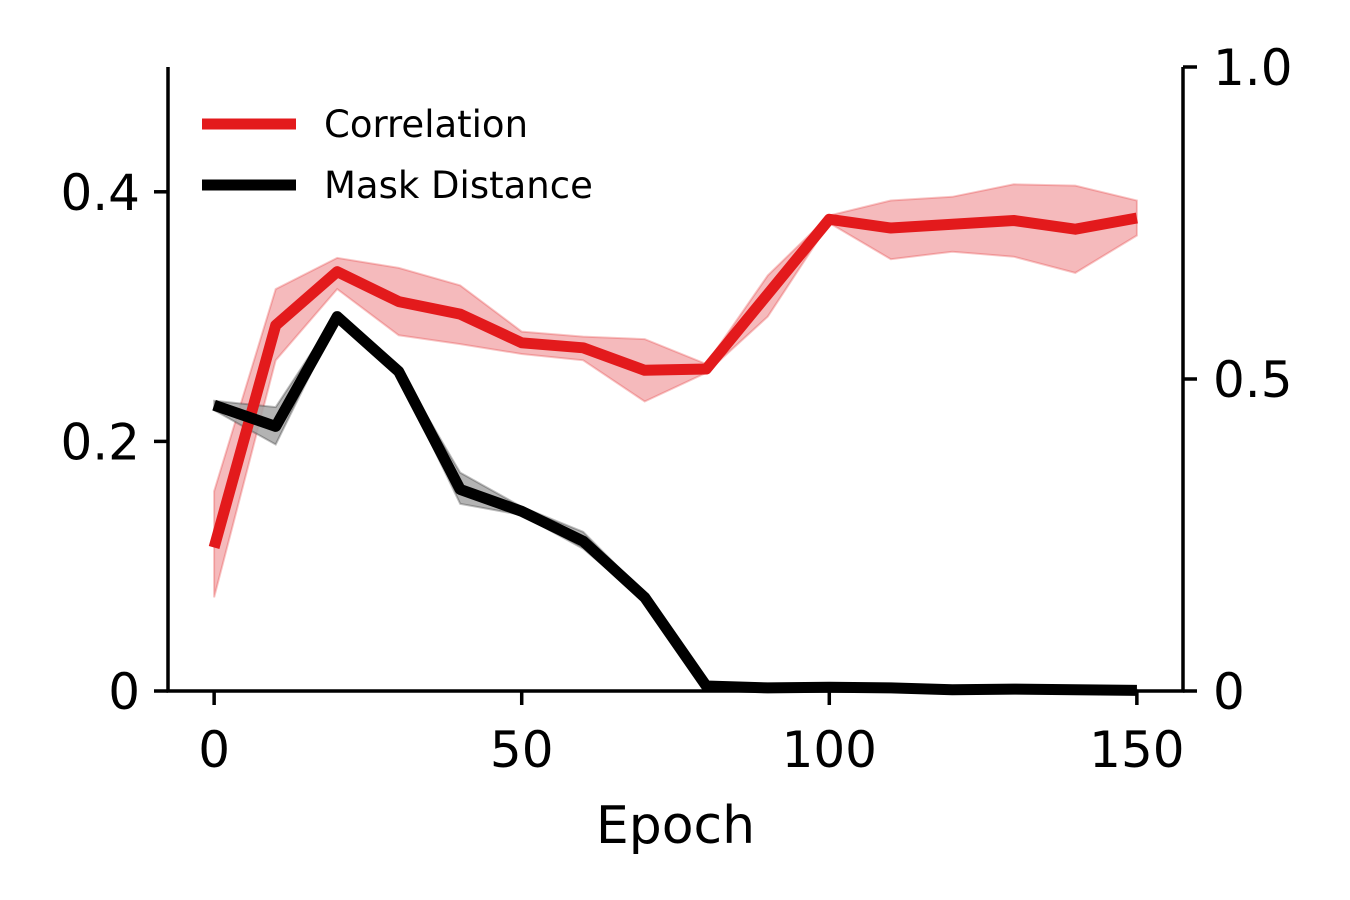 The image size is (1350, 900). What do you see at coordinates (675, 826) in the screenshot?
I see `x-axis-title: Epoch` at bounding box center [675, 826].